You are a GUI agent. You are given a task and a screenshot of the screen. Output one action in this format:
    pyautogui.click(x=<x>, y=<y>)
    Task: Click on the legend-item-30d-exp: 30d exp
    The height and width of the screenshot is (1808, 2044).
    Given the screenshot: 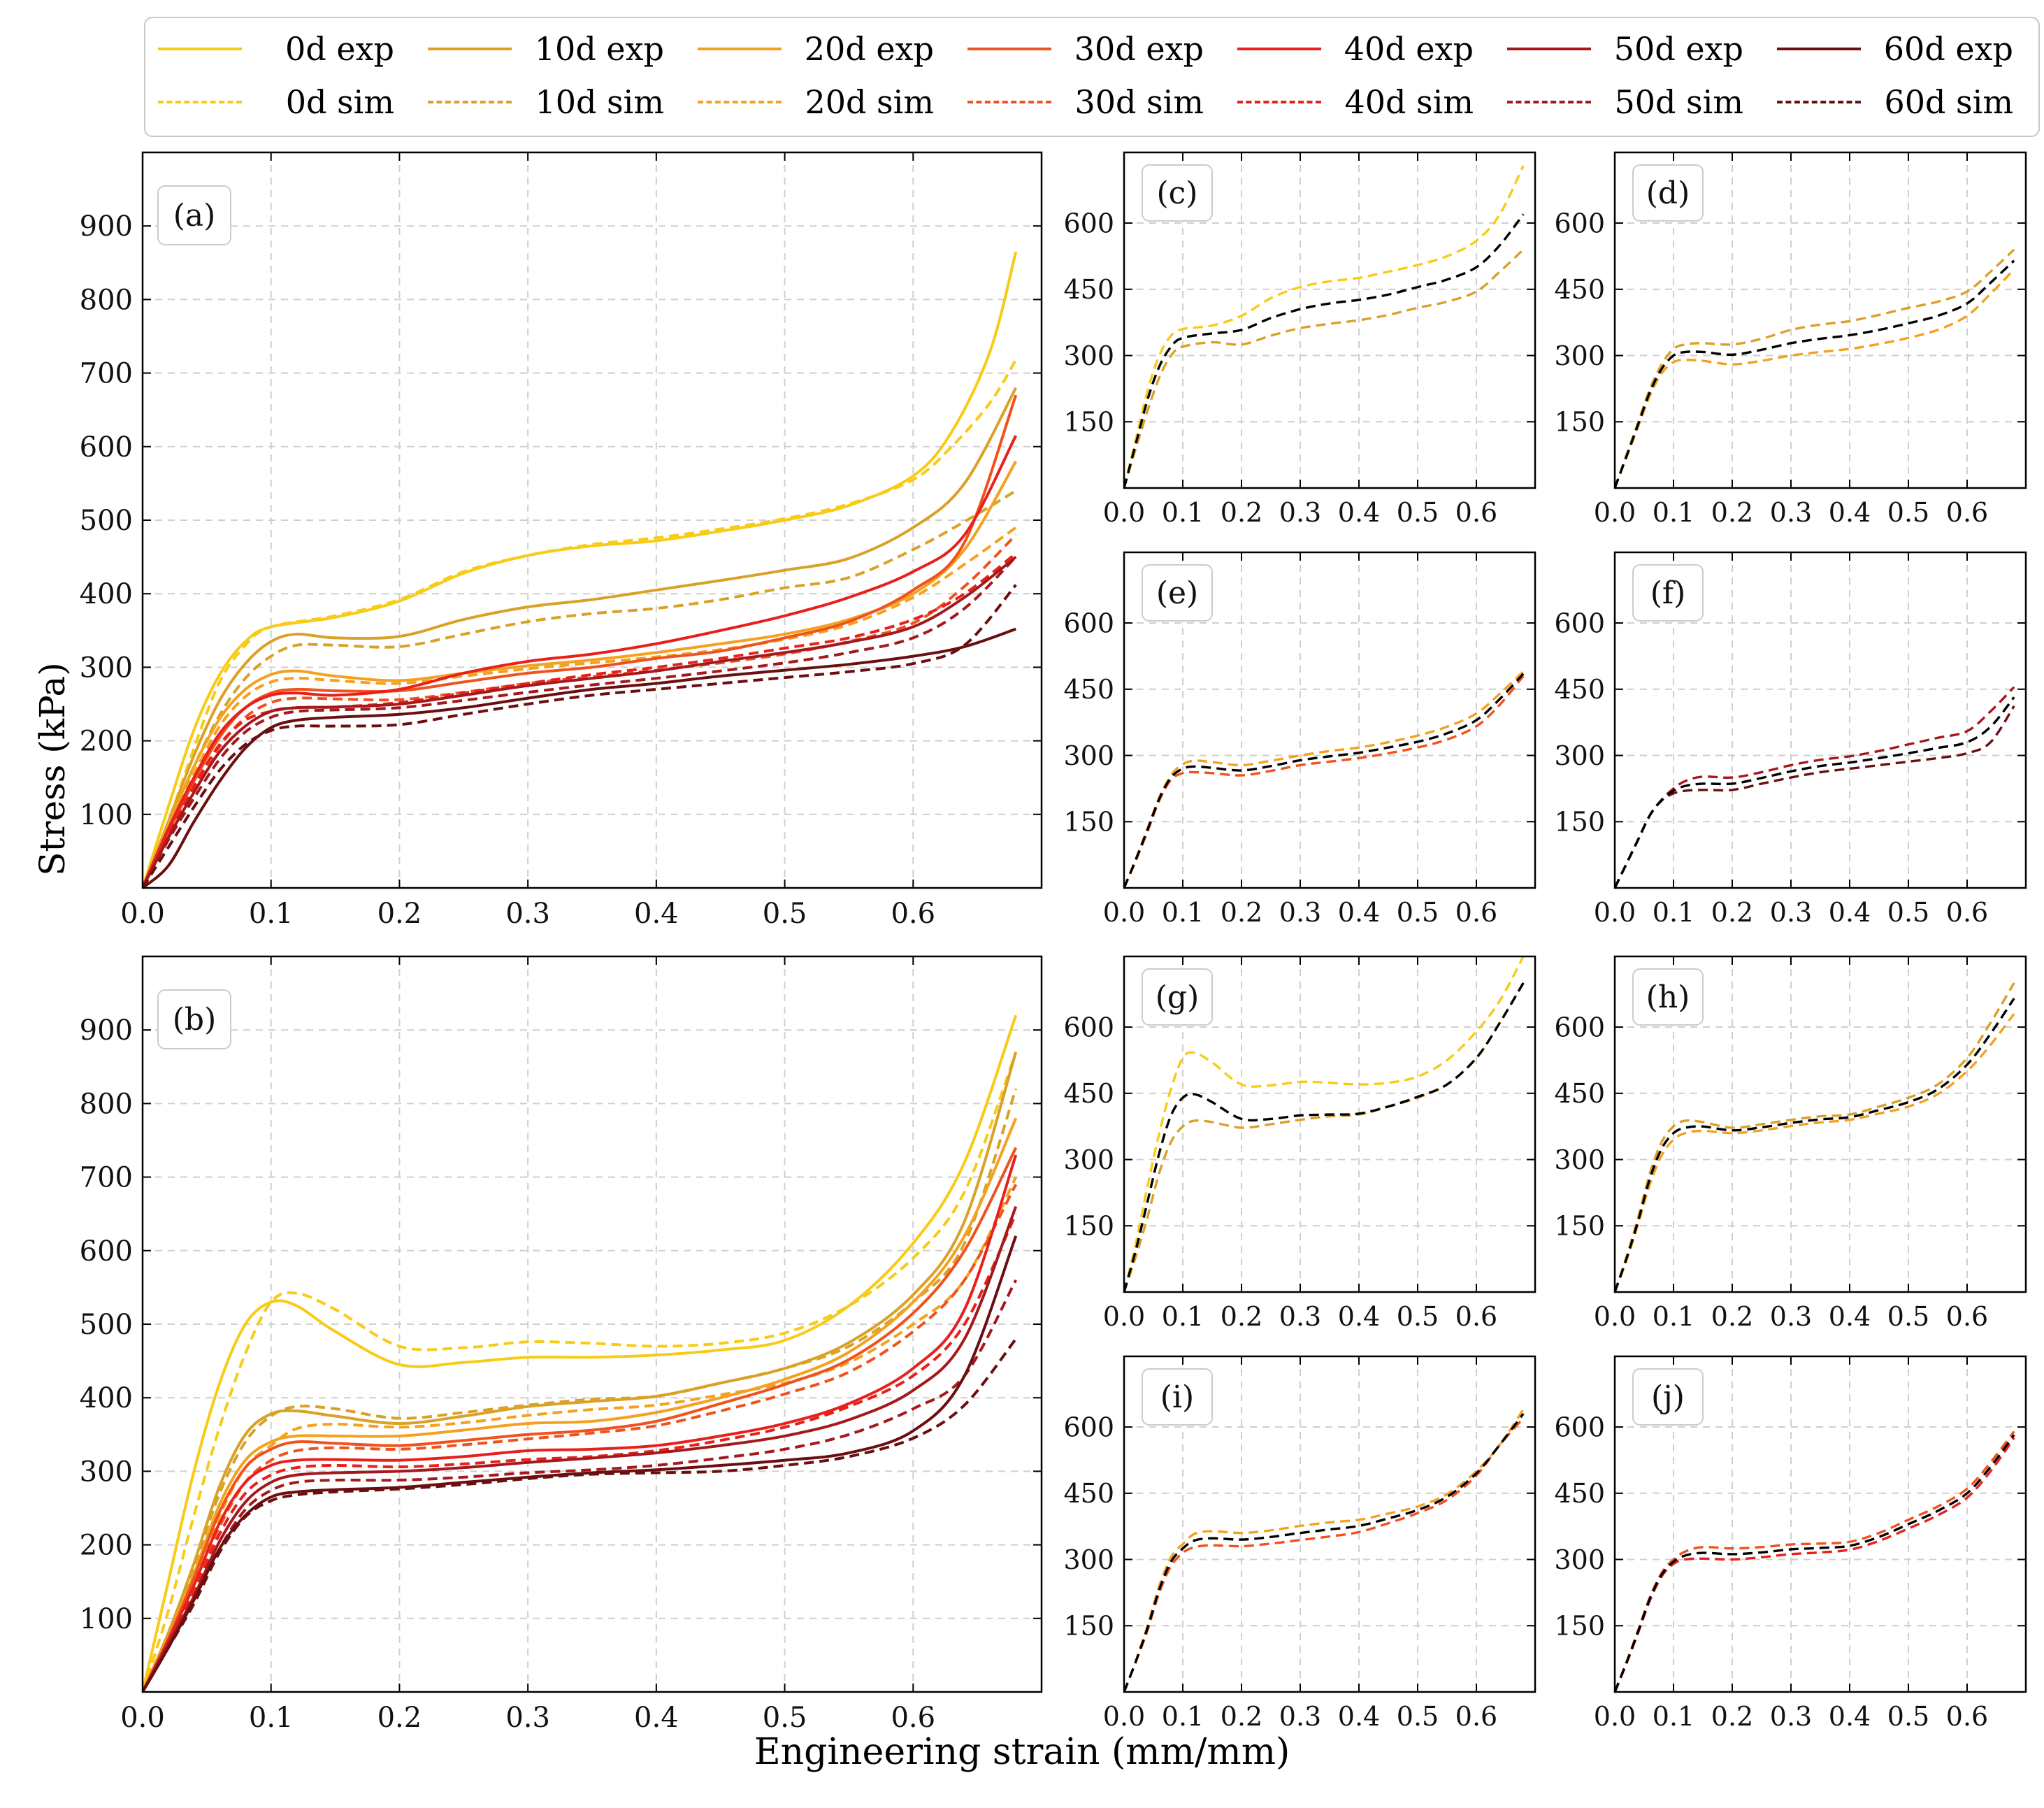 What is the action you would take?
    pyautogui.click(x=1085, y=49)
    